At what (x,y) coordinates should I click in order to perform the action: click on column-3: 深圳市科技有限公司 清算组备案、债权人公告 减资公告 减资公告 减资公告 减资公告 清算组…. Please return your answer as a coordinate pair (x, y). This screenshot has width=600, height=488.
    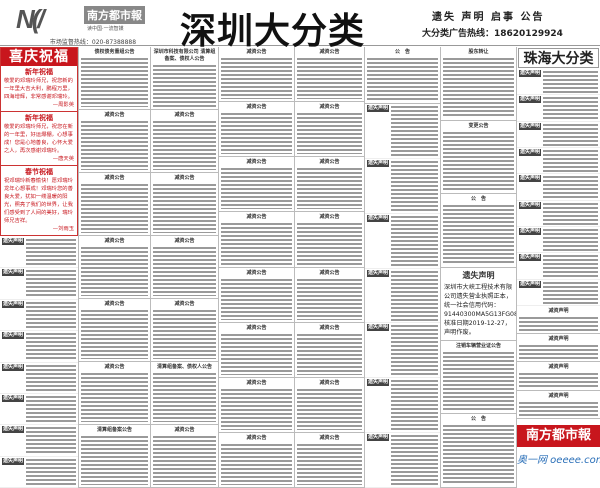
    Looking at the image, I should click on (185, 267).